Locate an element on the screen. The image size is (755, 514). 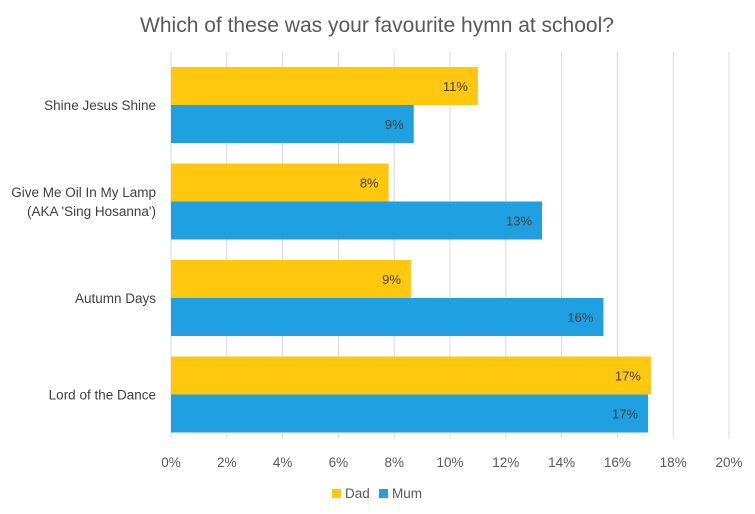
x-axis-ticks: 0% 2% 4% 6% 8% 10% 12% 14% 16% 18% 20% is located at coordinates (451, 462).